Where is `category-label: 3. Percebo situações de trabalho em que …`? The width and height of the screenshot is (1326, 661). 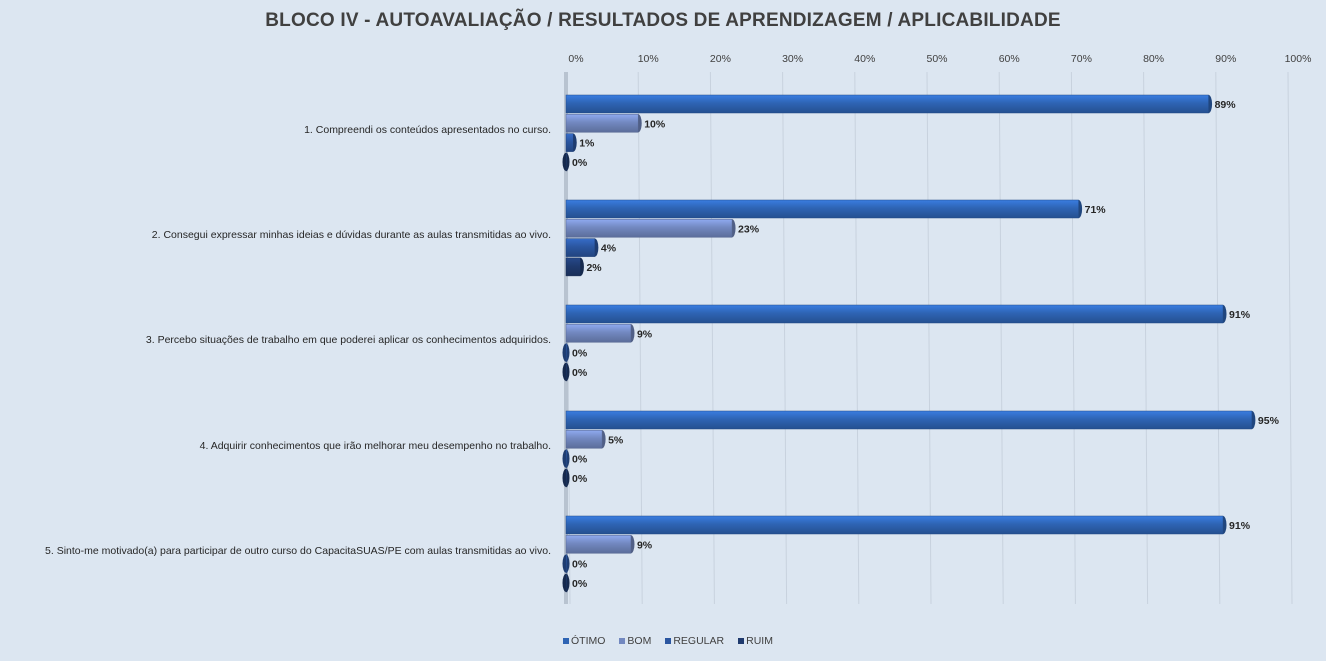
category-label: 3. Percebo situações de trabalho em que … is located at coordinates (348, 339).